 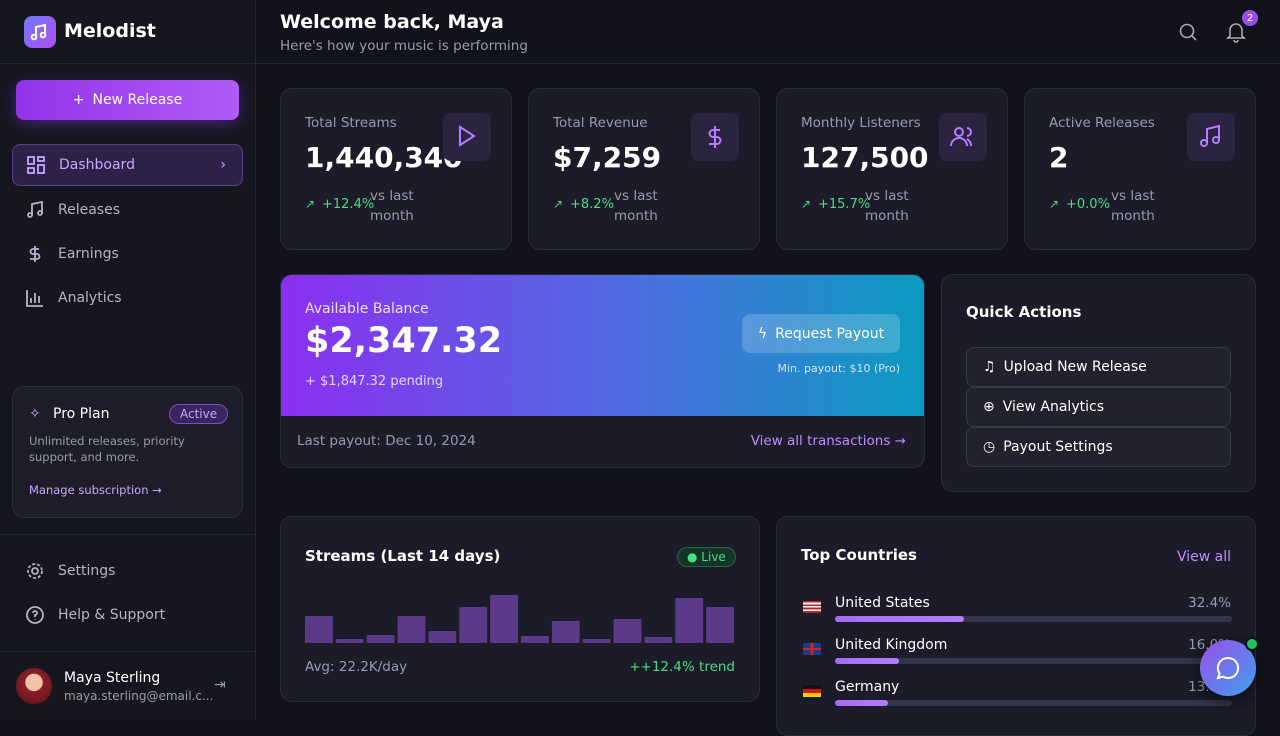 I want to click on balance-pending: + $1,847.32 pending, so click(x=374, y=381).